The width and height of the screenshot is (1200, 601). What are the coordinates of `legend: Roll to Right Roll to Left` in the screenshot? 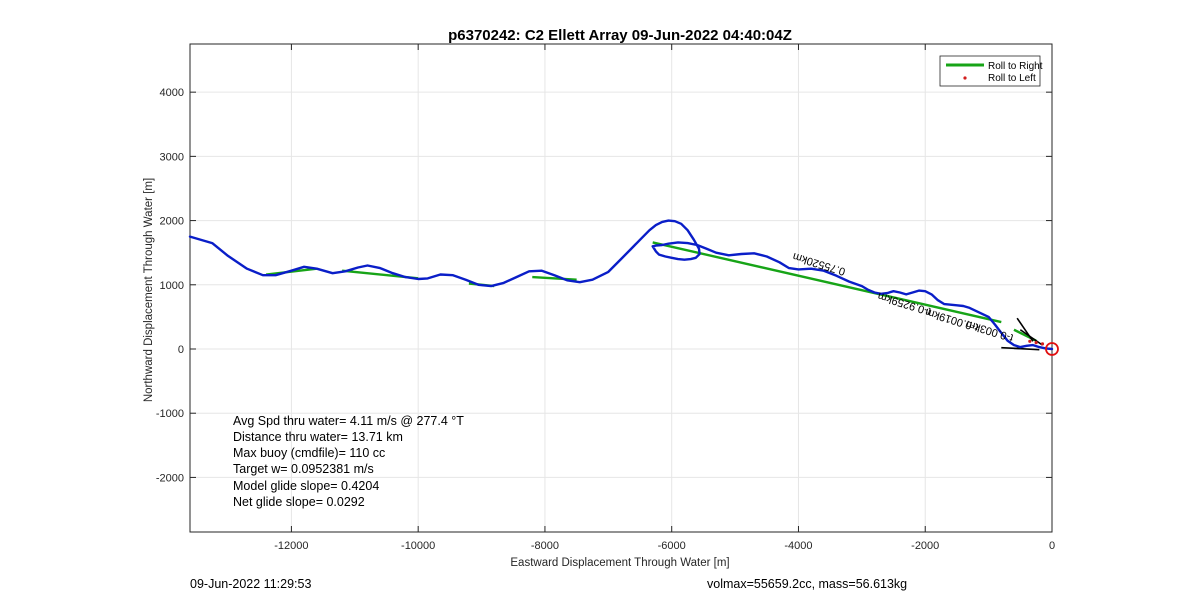 It's located at (991, 71).